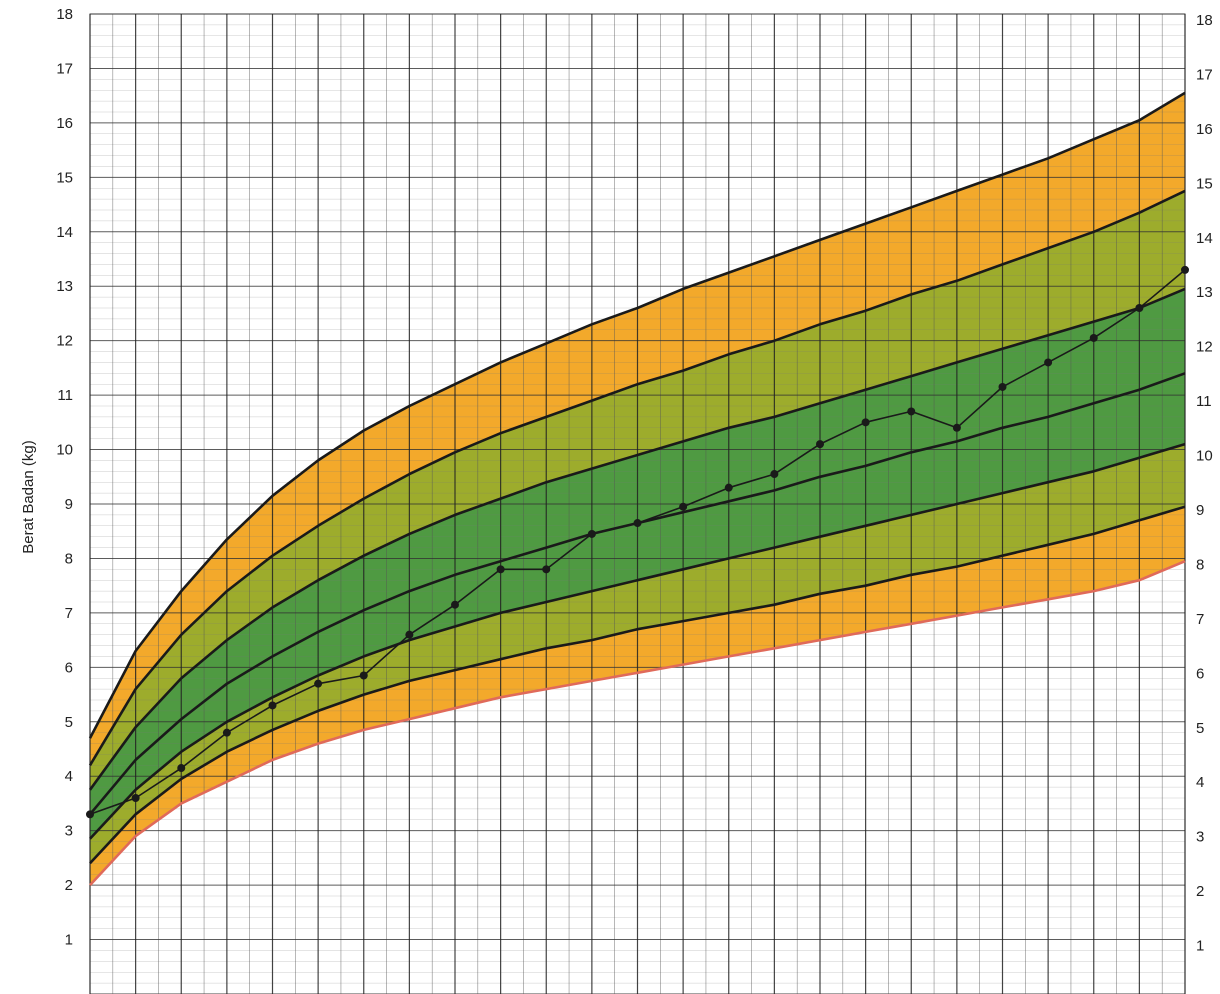 This screenshot has width=1220, height=994. Describe the element at coordinates (1200, 564) in the screenshot. I see `y-tick-right: 8` at that location.